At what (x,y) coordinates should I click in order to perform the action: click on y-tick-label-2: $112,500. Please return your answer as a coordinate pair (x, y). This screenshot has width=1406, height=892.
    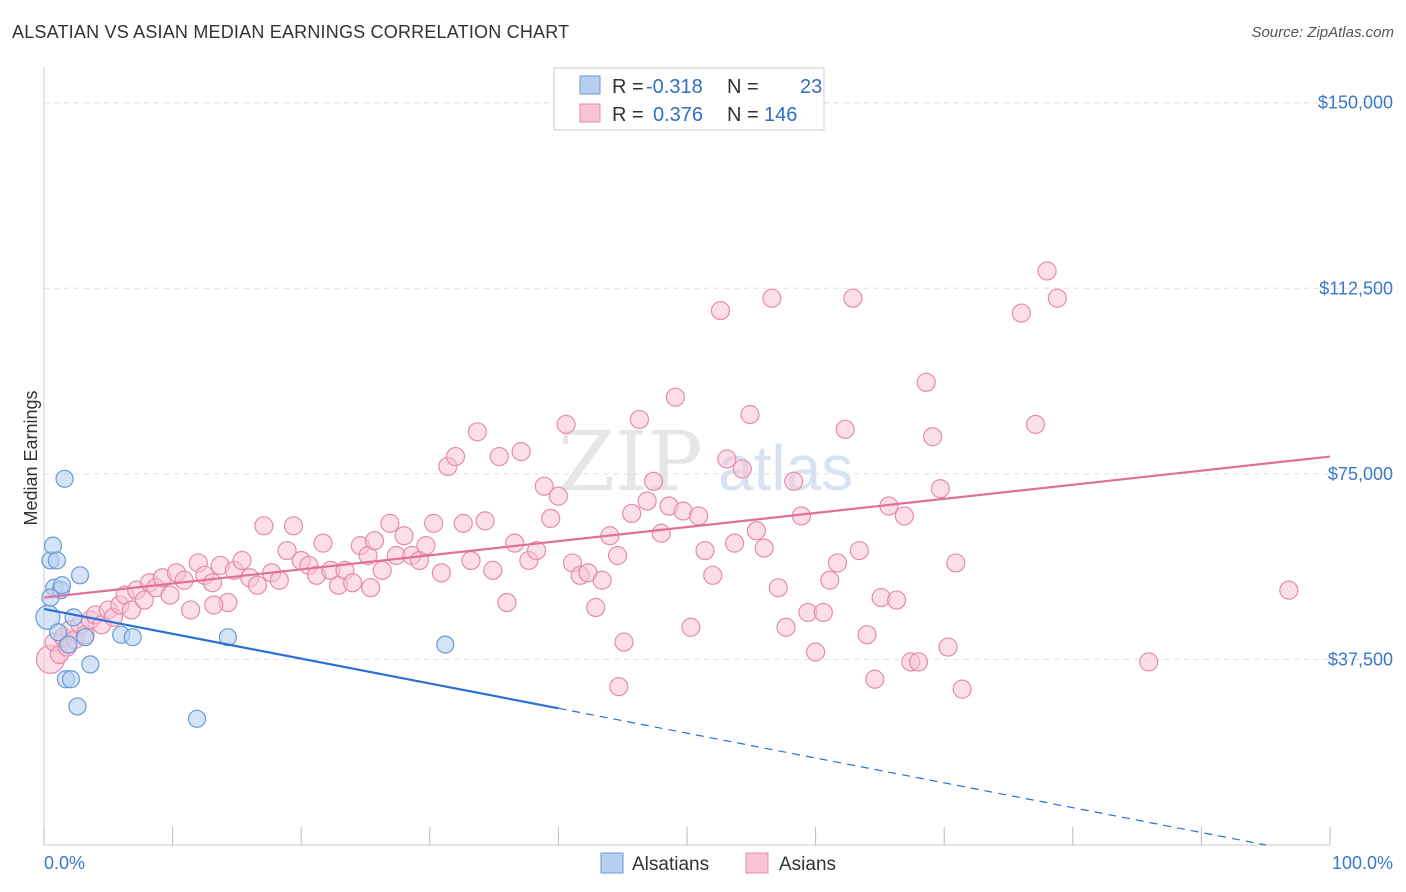
    Looking at the image, I should click on (1356, 288).